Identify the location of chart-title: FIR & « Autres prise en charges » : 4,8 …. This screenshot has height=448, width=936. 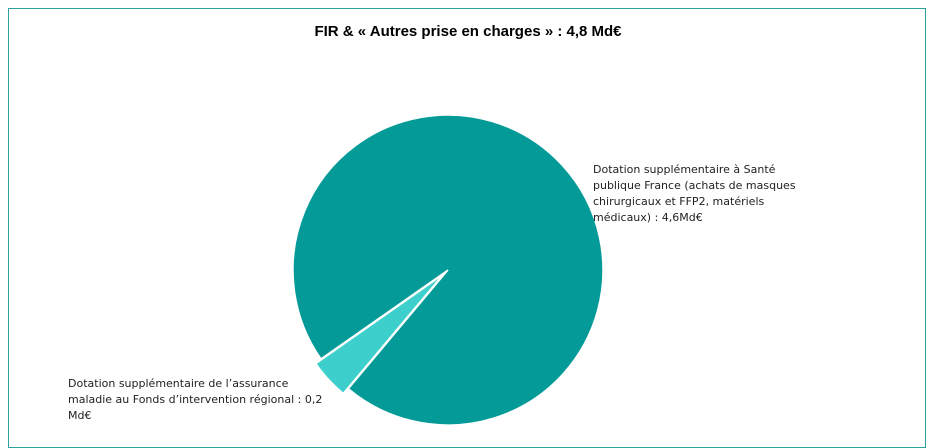
(468, 31).